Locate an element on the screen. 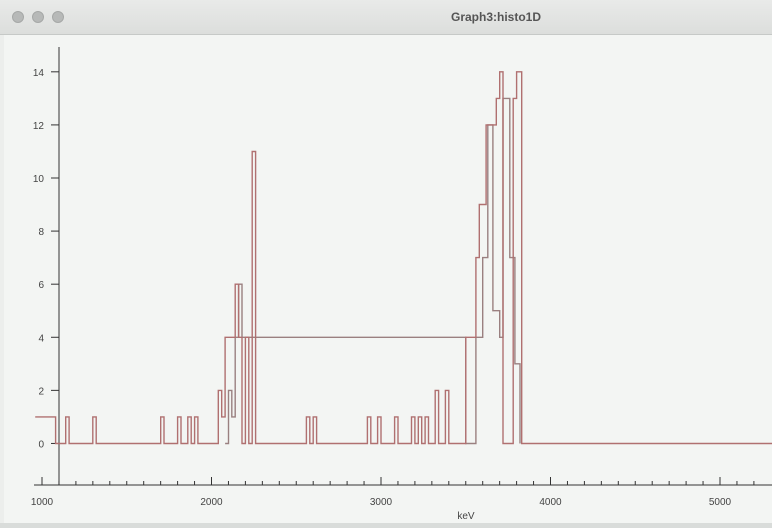 The height and width of the screenshot is (528, 772). y-tick-label: 0 is located at coordinates (41, 444).